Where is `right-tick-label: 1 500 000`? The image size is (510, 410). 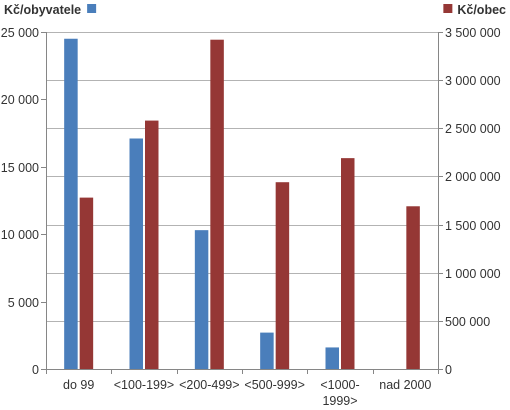 right-tick-label: 1 500 000 is located at coordinates (473, 226).